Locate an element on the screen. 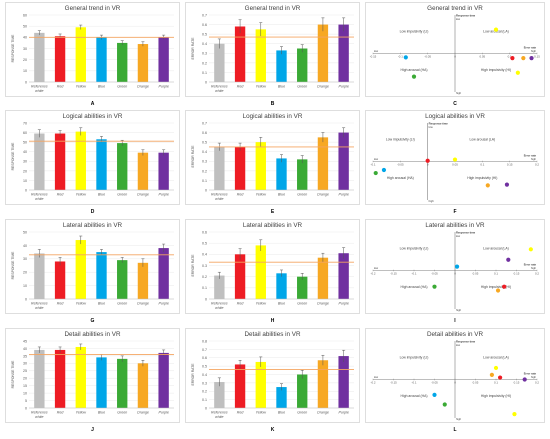  x-tick-label: Orange is located at coordinates (323, 87).